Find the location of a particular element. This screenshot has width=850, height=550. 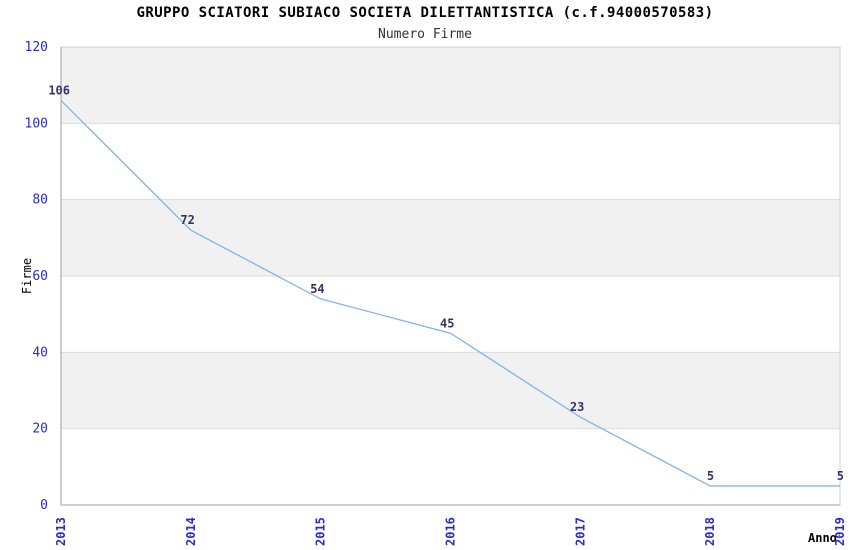

data-label: 106 is located at coordinates (59, 90).